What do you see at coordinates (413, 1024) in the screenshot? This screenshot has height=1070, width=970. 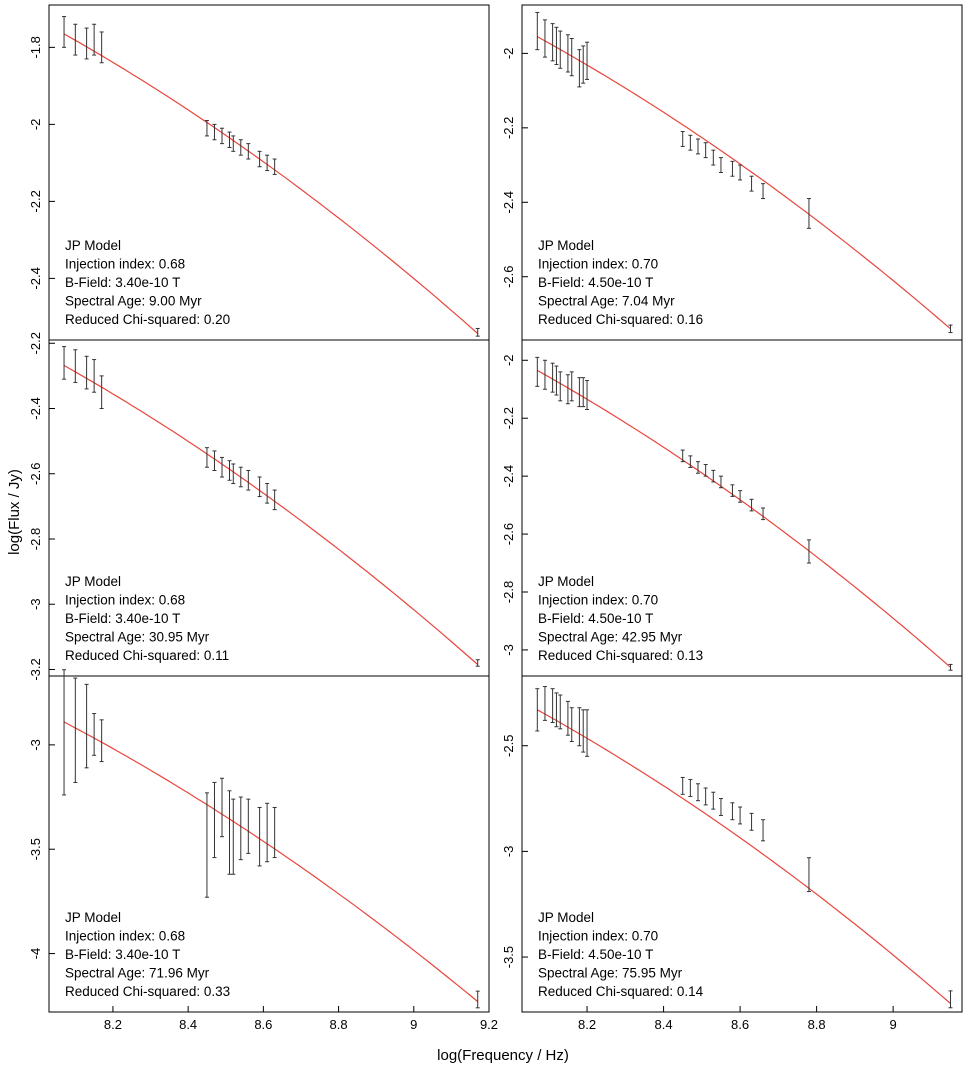 I see `x-tick-label: 9` at bounding box center [413, 1024].